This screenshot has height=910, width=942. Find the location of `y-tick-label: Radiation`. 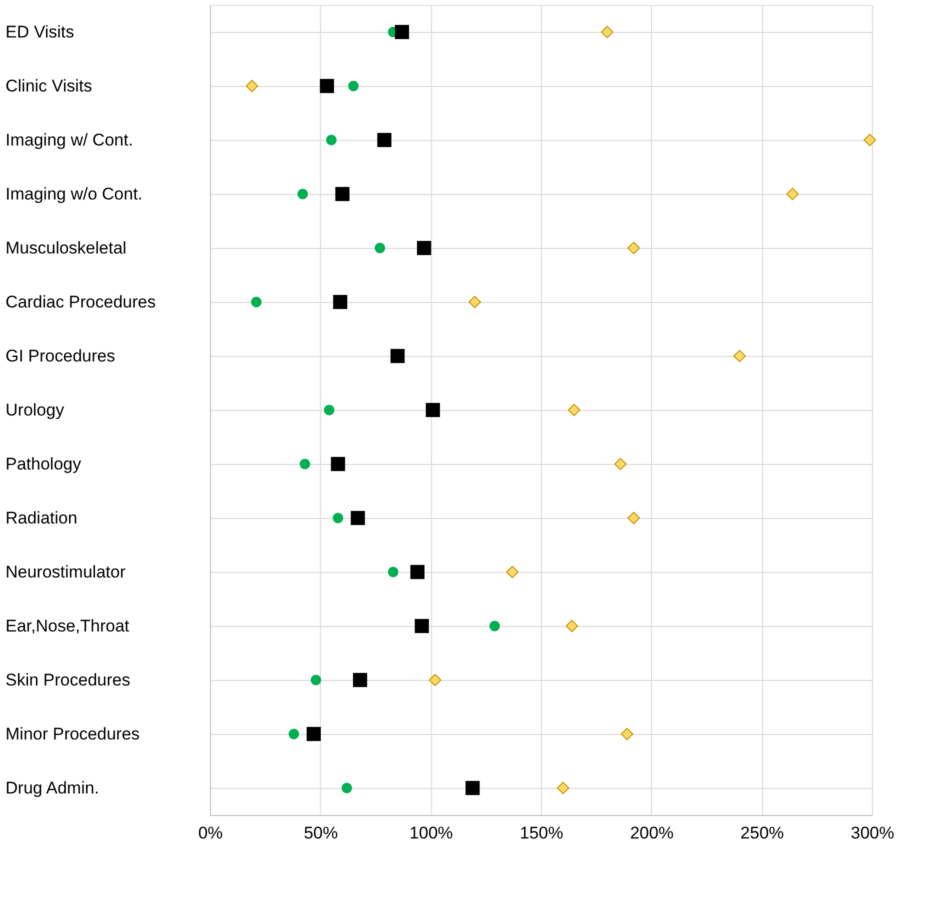

y-tick-label: Radiation is located at coordinates (42, 518).